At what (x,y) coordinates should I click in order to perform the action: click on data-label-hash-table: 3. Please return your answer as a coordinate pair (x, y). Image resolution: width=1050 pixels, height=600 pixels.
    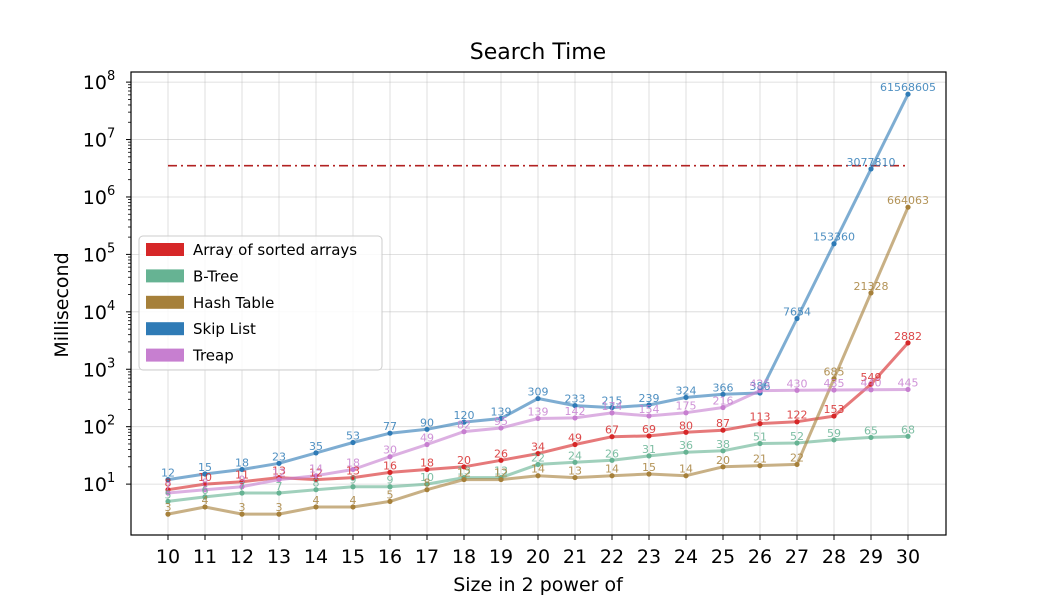
    Looking at the image, I should click on (279, 507).